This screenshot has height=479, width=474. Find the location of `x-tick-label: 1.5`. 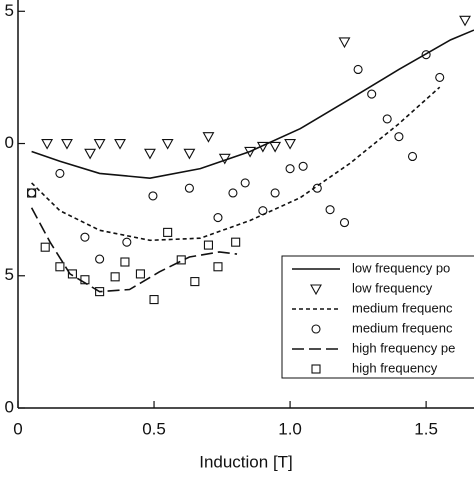

x-tick-label: 1.5 is located at coordinates (426, 428).